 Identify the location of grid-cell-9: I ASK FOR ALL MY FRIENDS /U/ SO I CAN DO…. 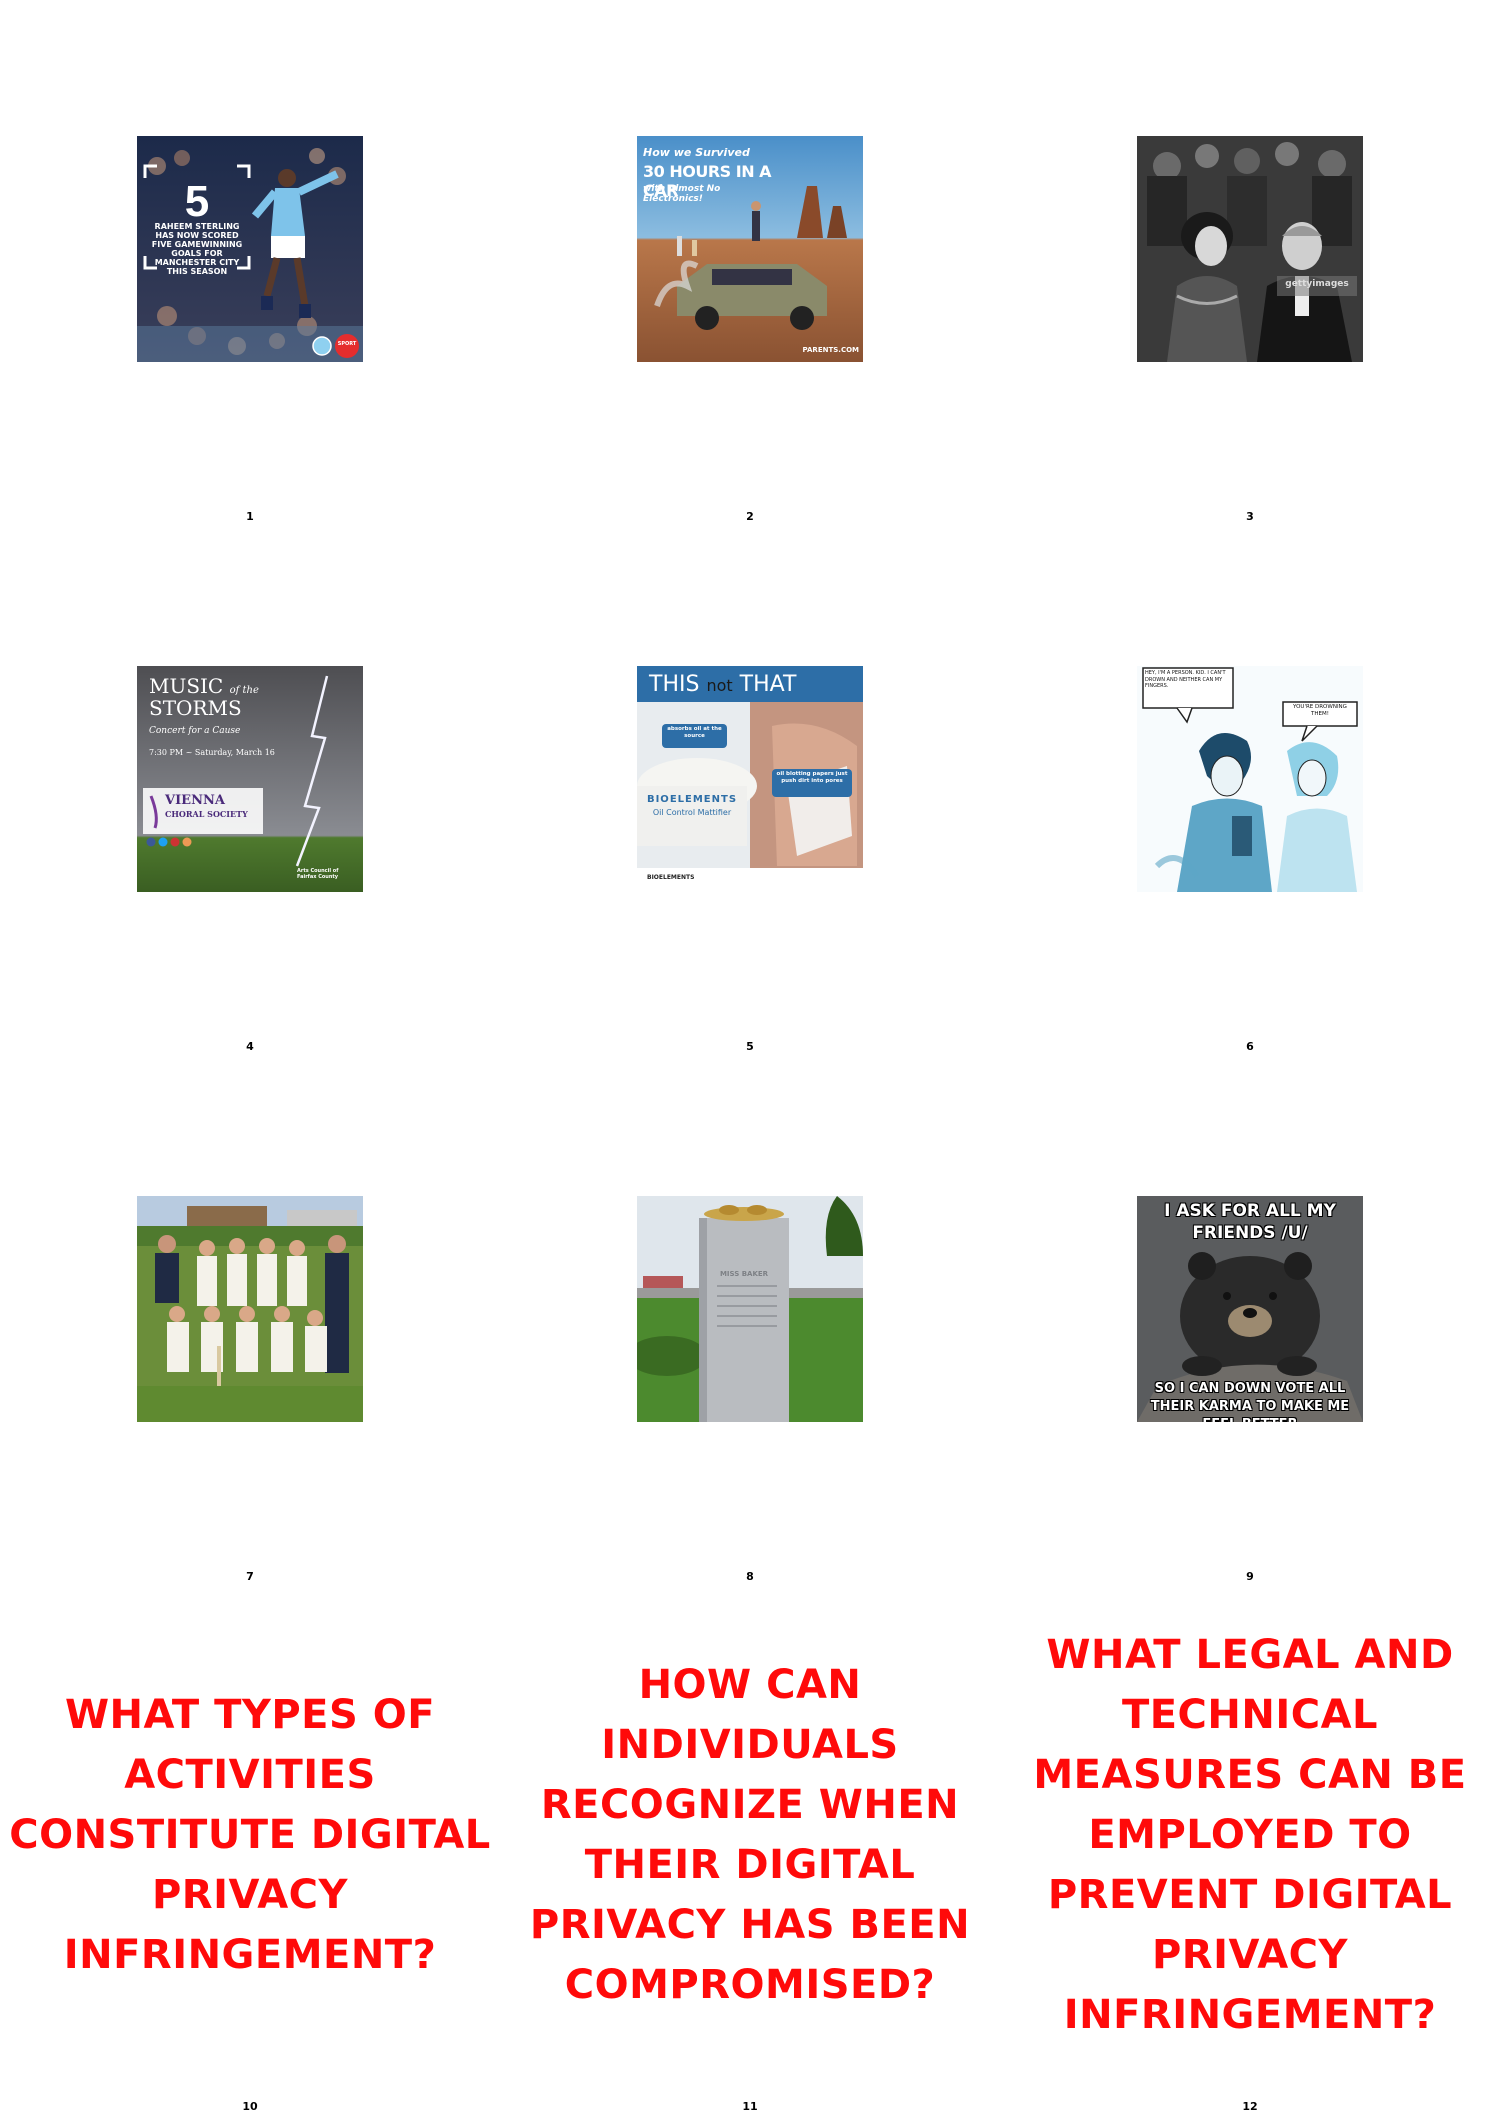
(1250, 1325).